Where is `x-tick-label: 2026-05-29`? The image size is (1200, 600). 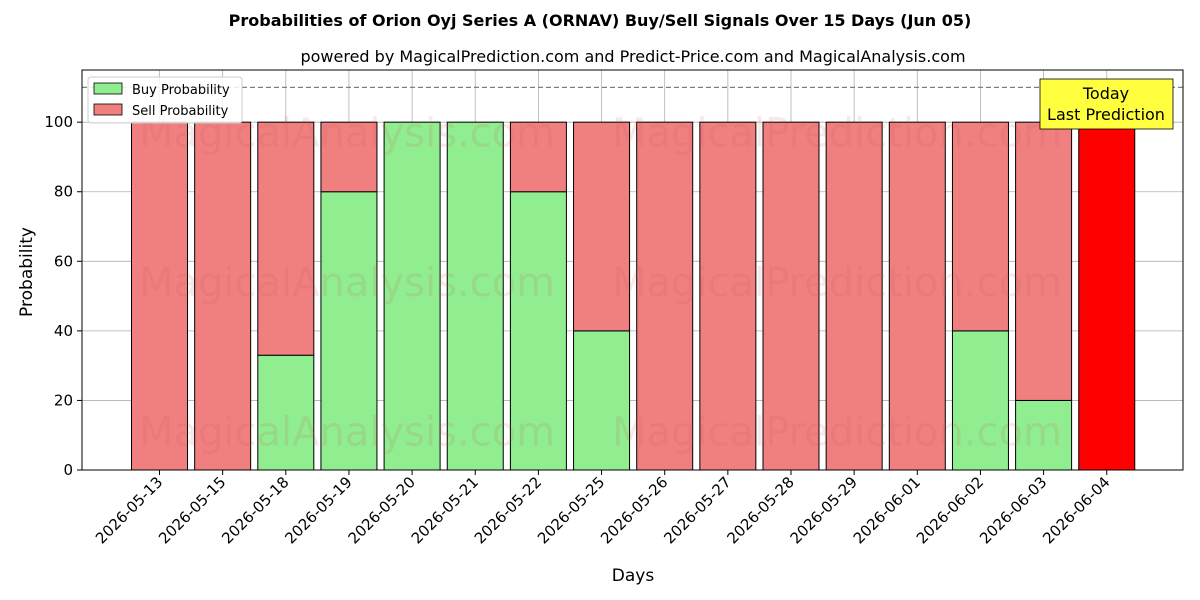 x-tick-label: 2026-05-29 is located at coordinates (824, 510).